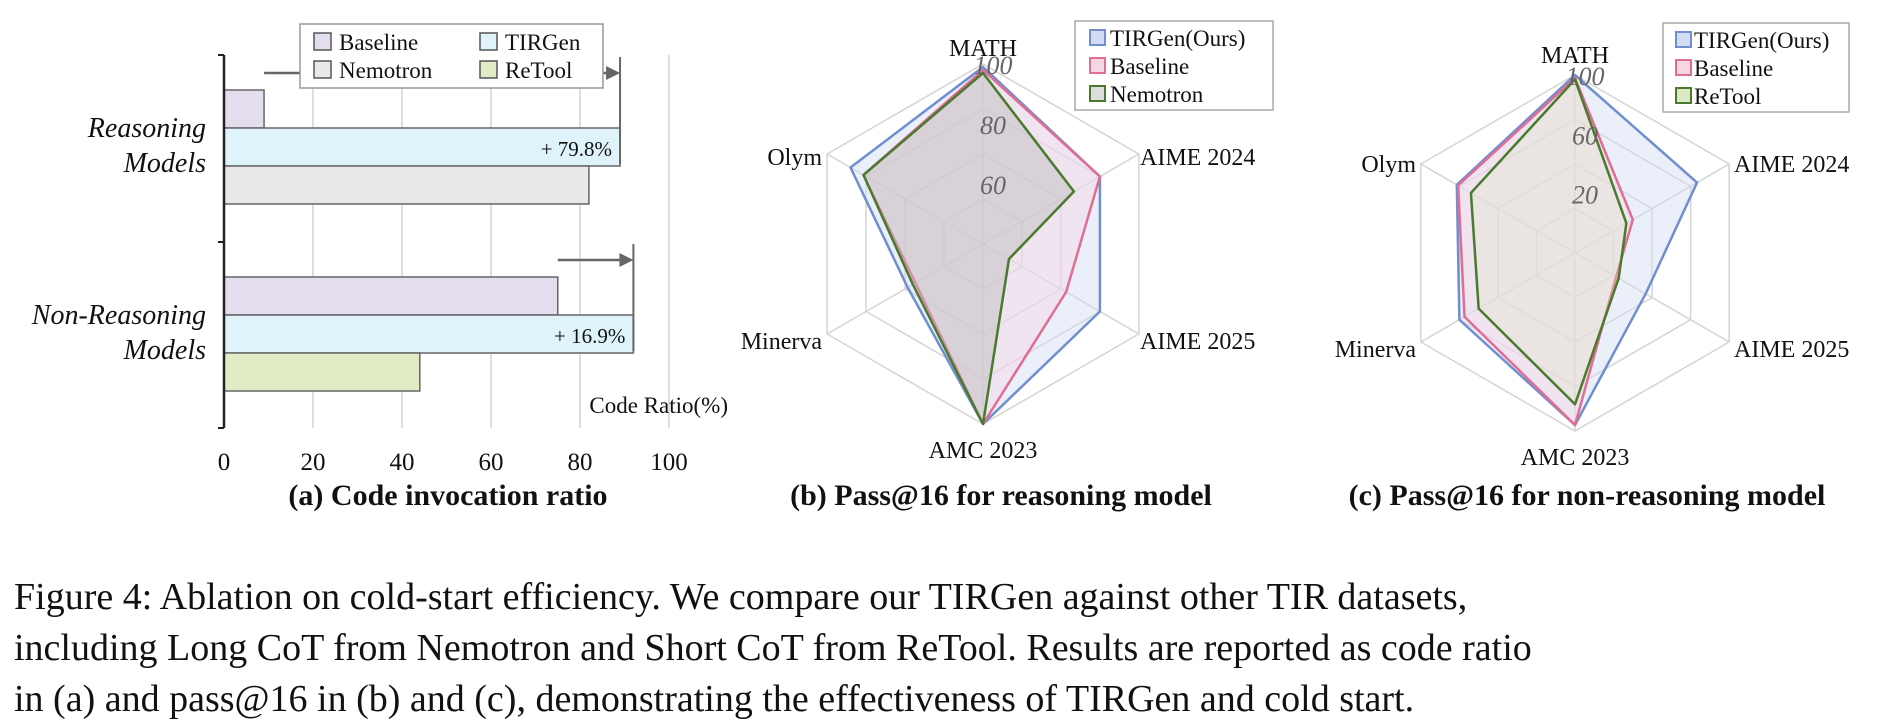 The width and height of the screenshot is (1884, 726). Describe the element at coordinates (491, 462) in the screenshot. I see `x-tick-label: 60` at that location.